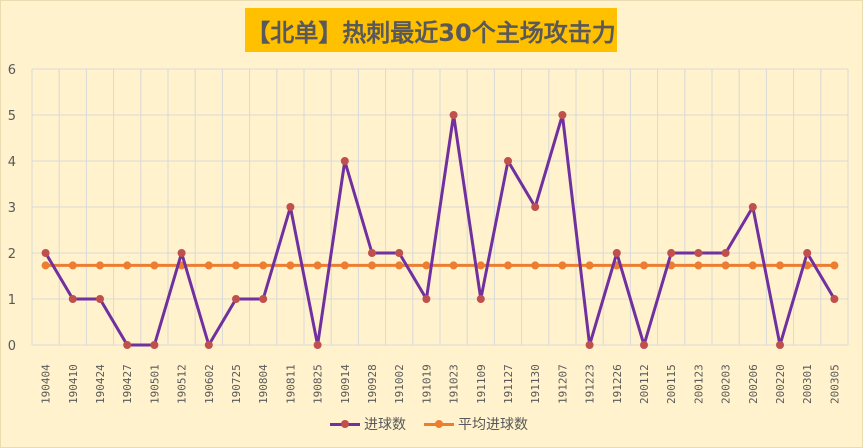 The width and height of the screenshot is (863, 448). I want to click on legend-item-goals: 进球数, so click(368, 424).